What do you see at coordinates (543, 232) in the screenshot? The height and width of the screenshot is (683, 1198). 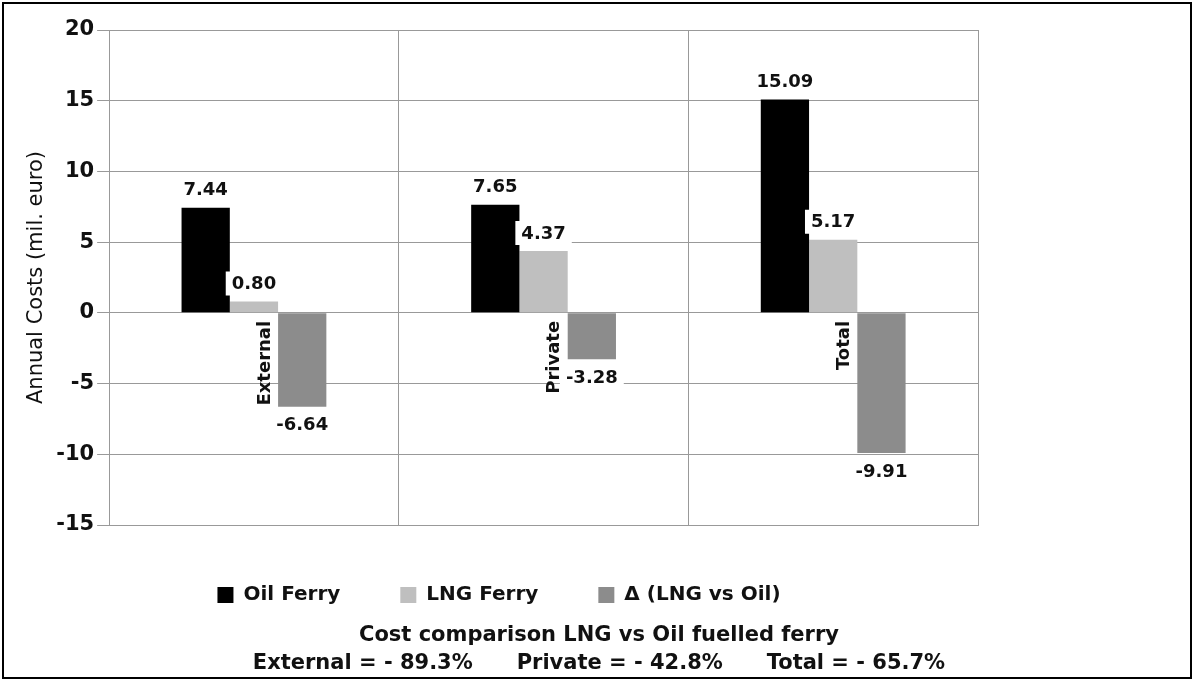 I see `data-label: 4.37` at bounding box center [543, 232].